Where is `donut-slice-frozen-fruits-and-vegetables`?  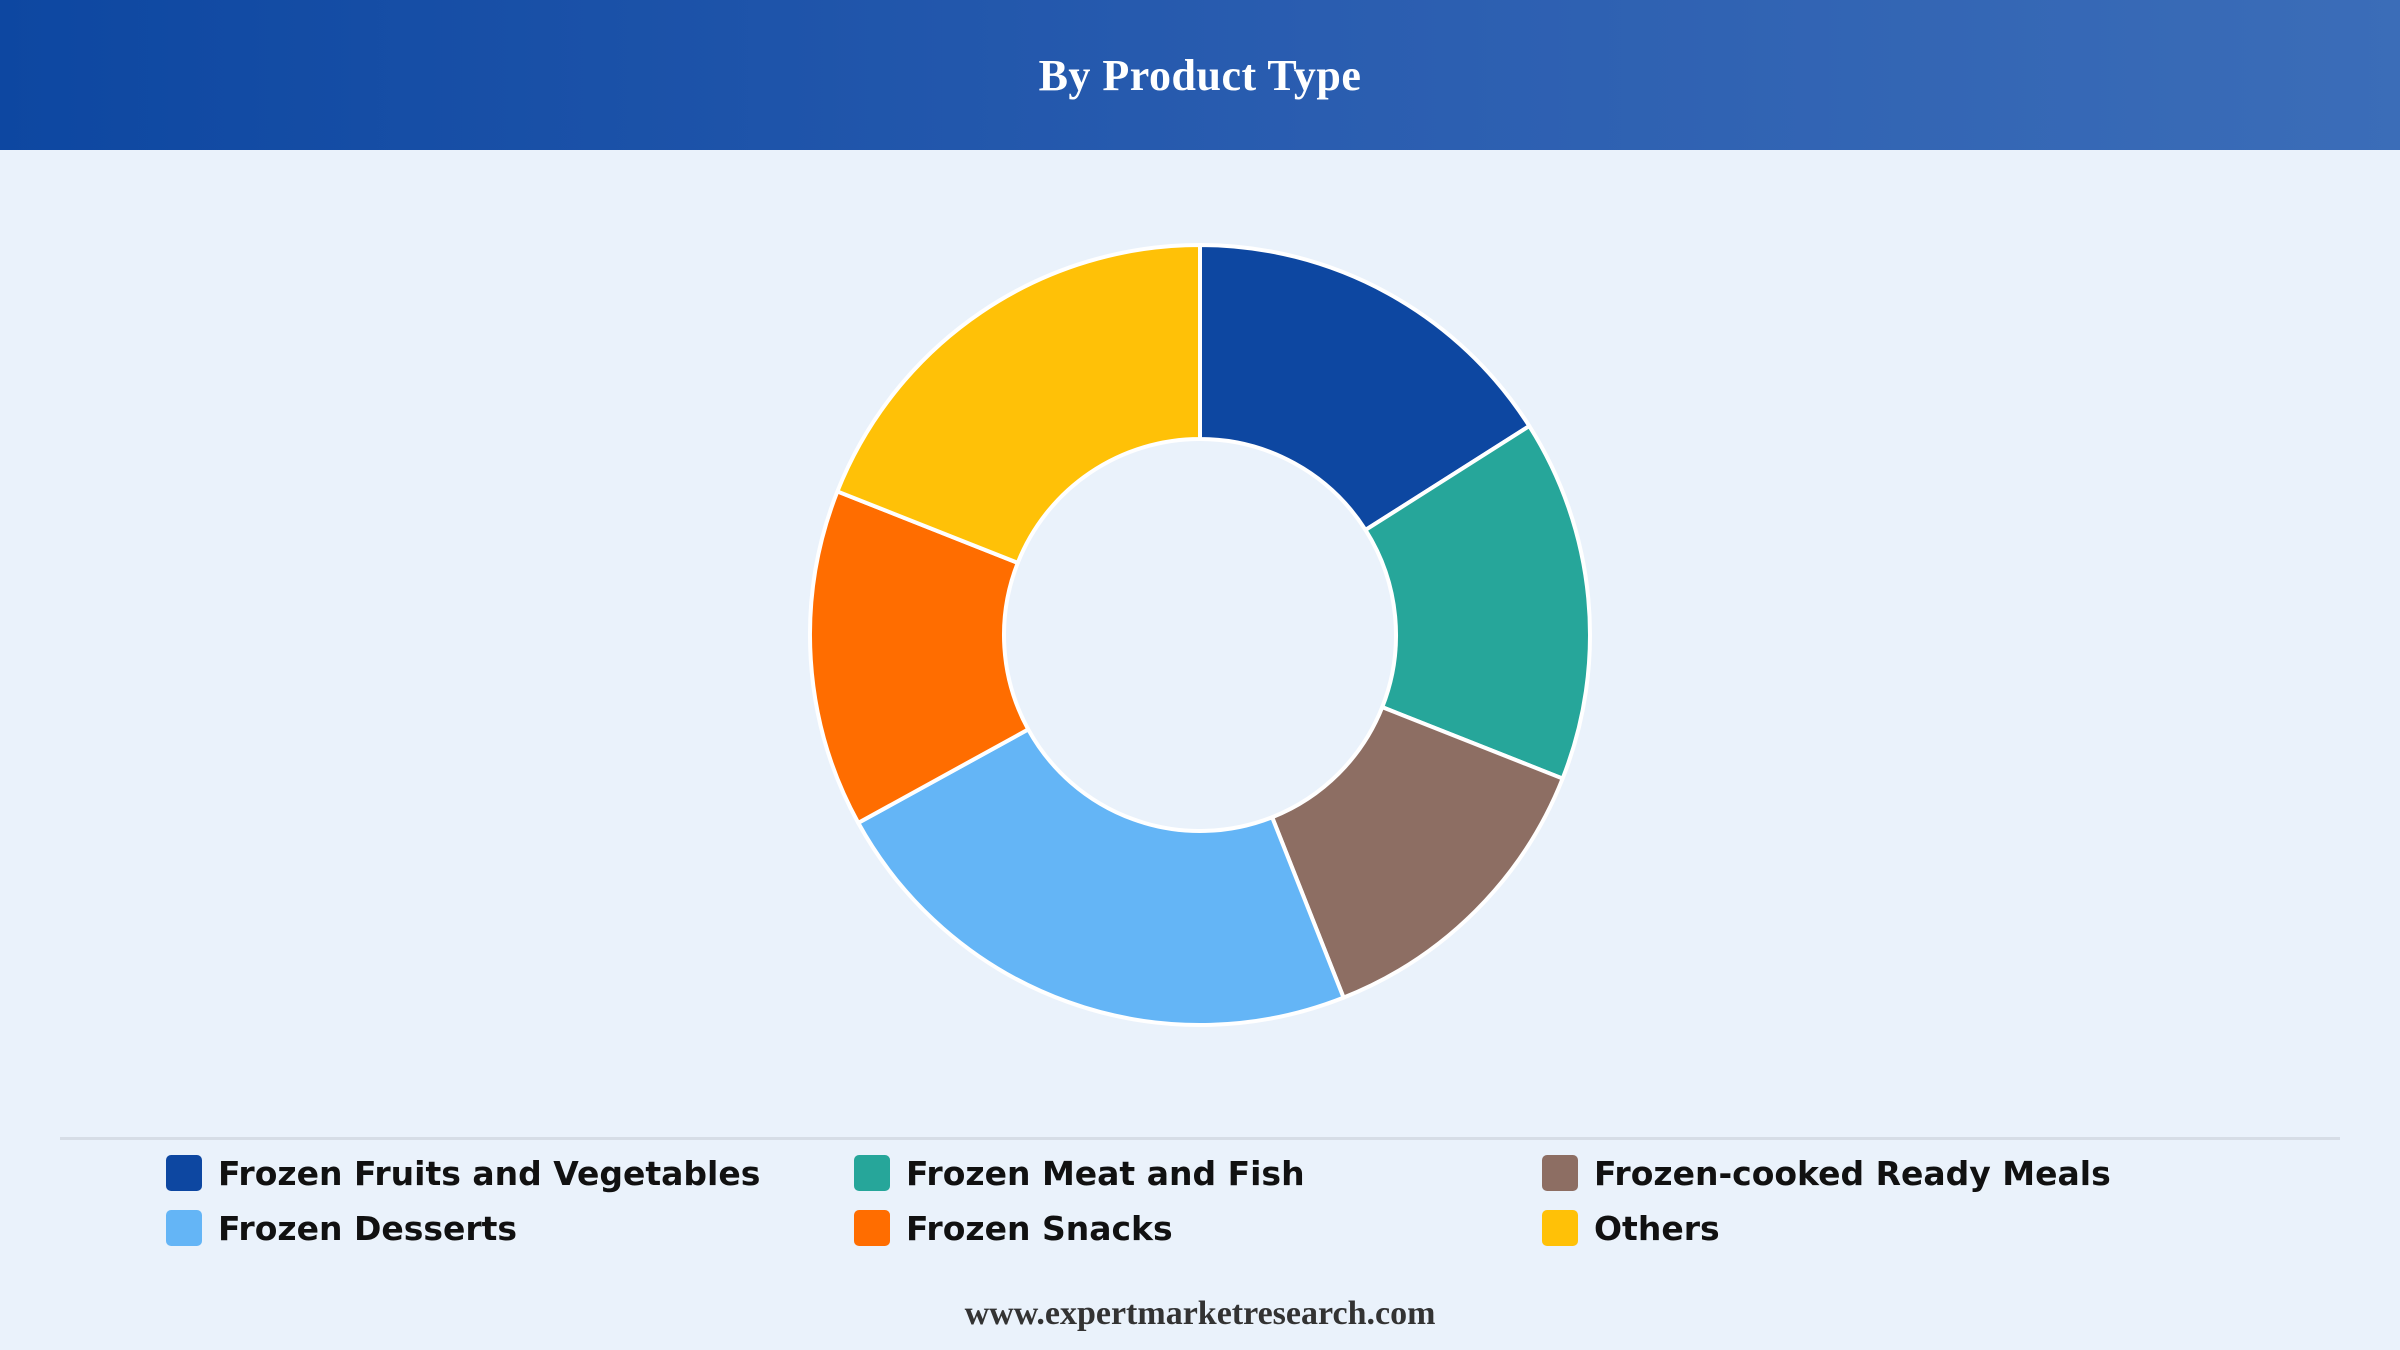 donut-slice-frozen-fruits-and-vegetables is located at coordinates (1365, 387).